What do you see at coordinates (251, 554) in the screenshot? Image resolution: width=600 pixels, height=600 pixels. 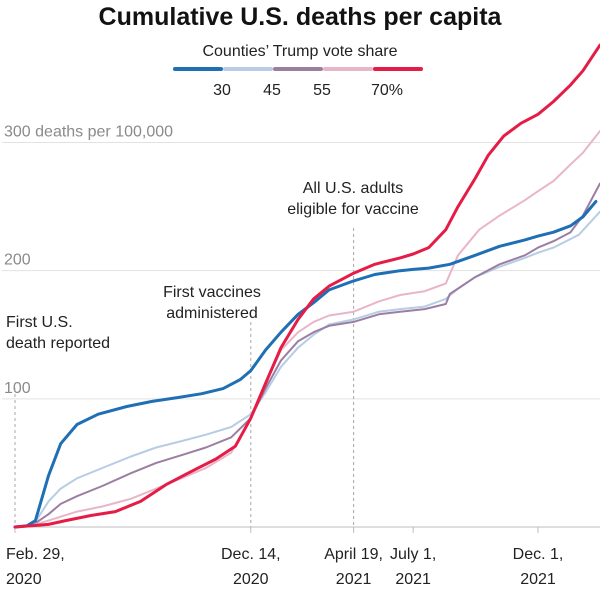 I see `x-tick-label-line1-1: Dec. 14,` at bounding box center [251, 554].